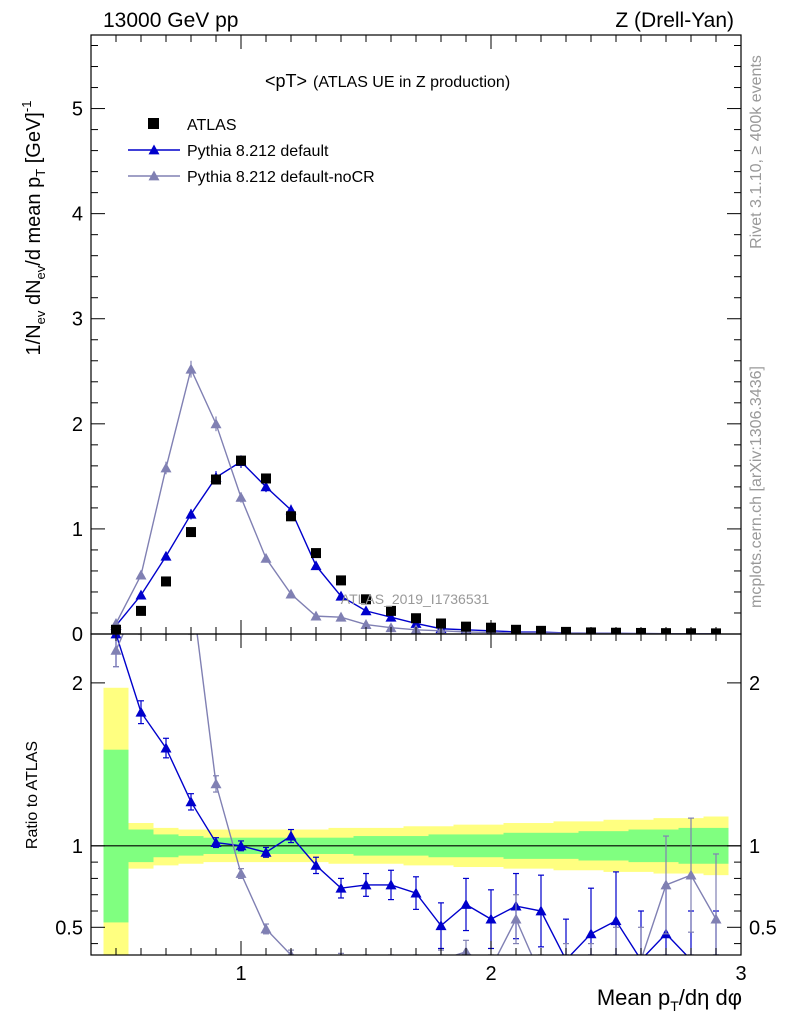 The width and height of the screenshot is (786, 1024). I want to click on legend-label-2: Pythia 8.212 default-noCR, so click(281, 177).